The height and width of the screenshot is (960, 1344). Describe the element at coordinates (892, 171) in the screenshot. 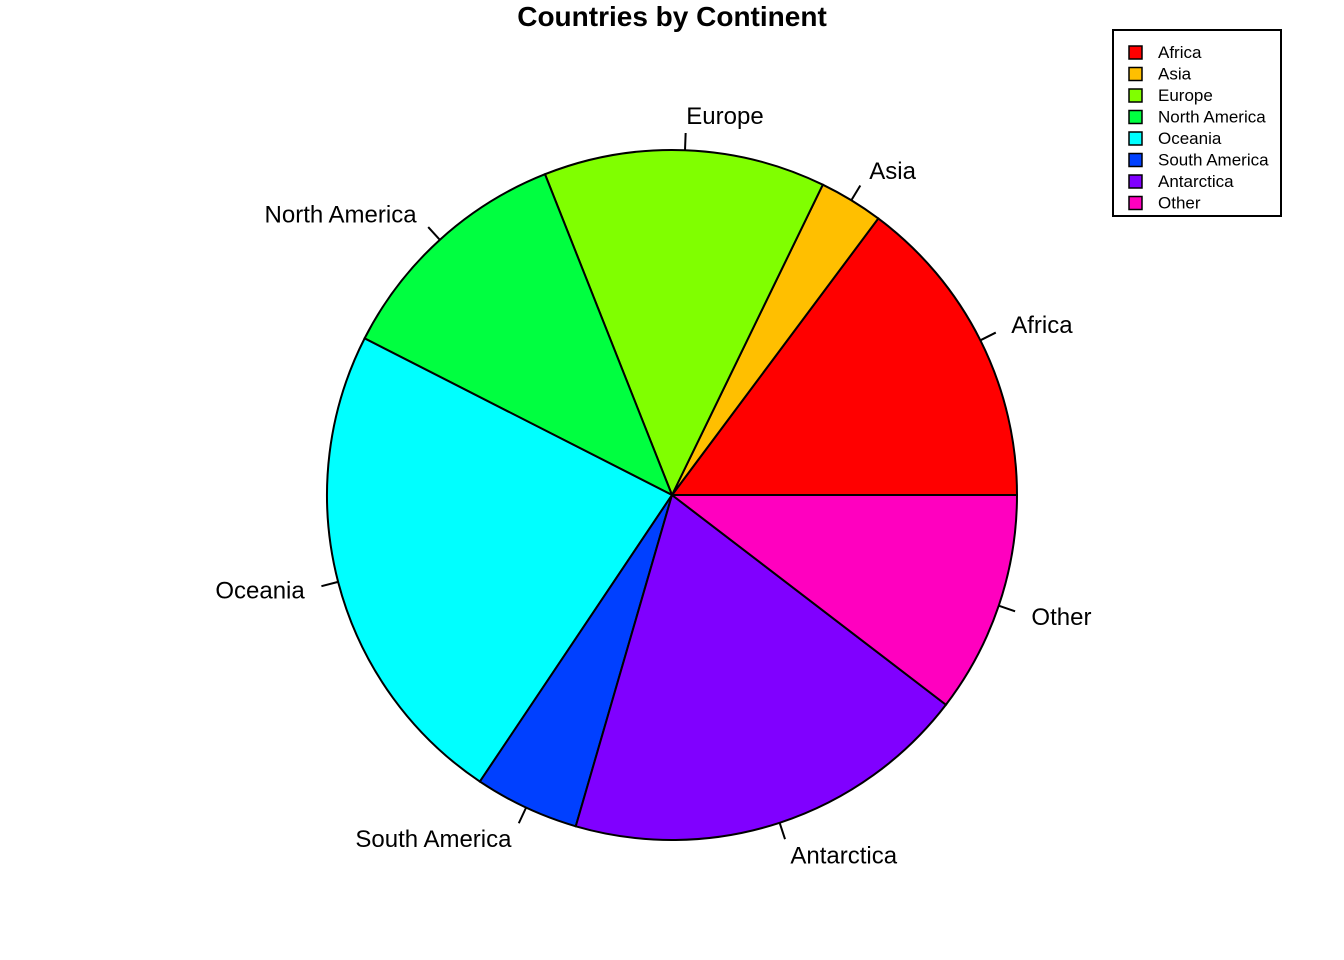

I see `slice-label: Asia` at that location.